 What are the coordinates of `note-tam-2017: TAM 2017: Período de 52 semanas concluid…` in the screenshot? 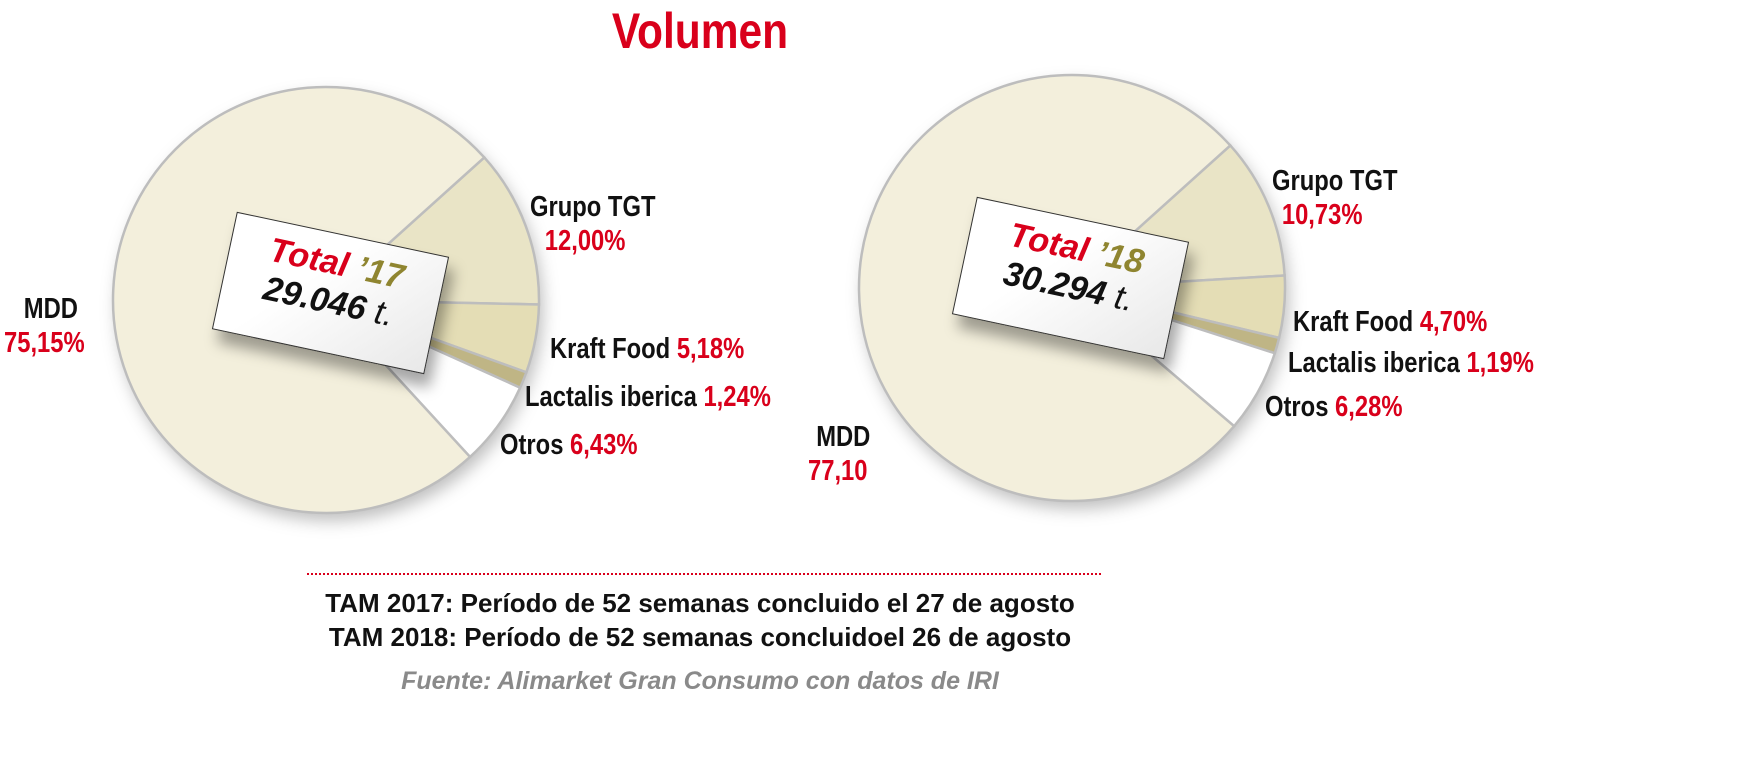 It's located at (700, 603).